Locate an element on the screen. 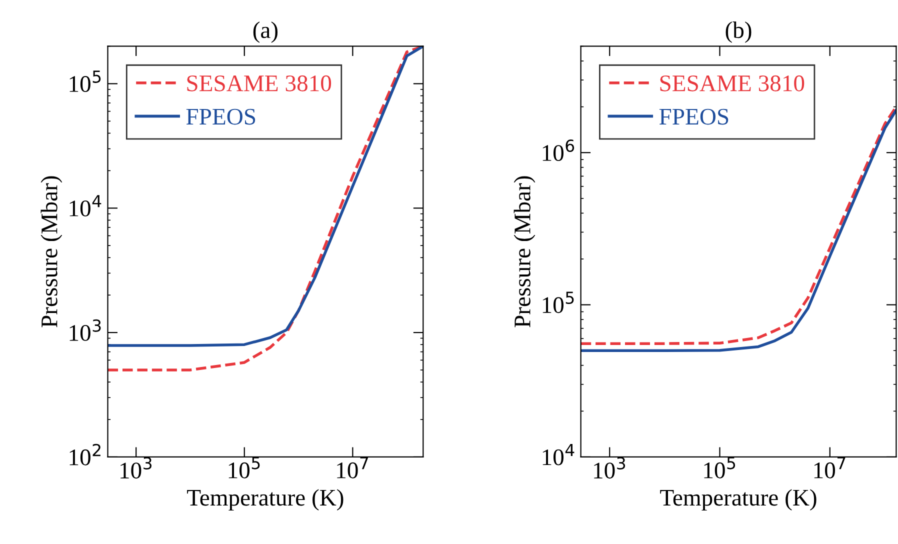  y-tick-label: 10$^{2}$ is located at coordinates (85, 455).